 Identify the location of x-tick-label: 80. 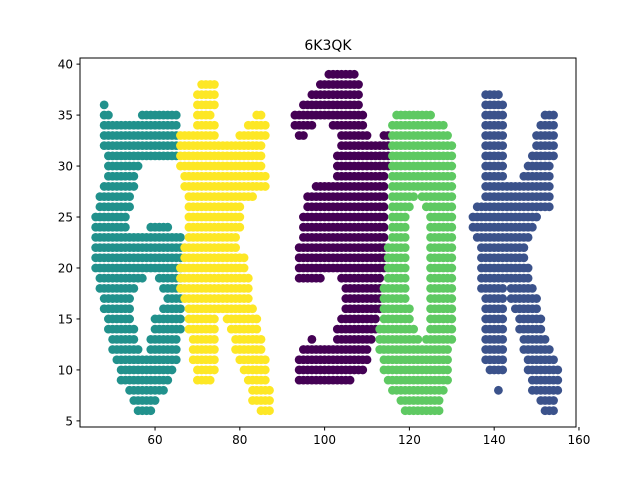
(239, 440).